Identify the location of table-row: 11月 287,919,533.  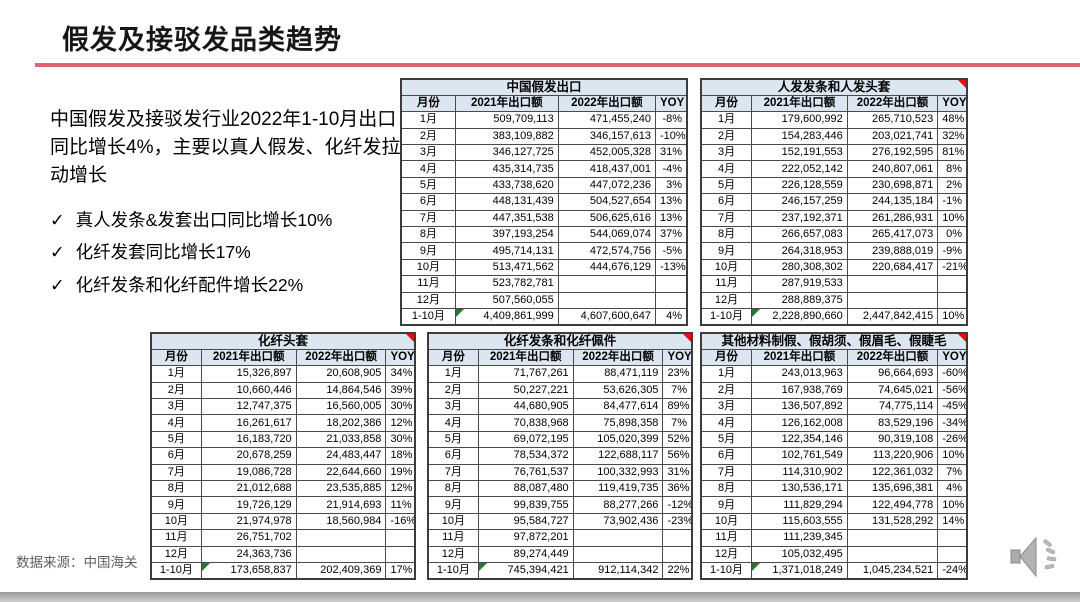
(834, 284).